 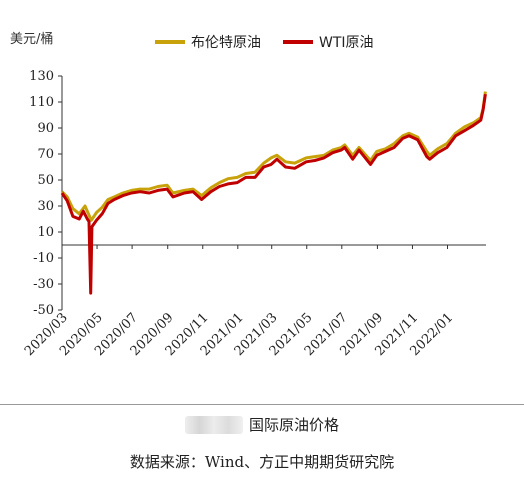 What do you see at coordinates (41, 76) in the screenshot?
I see `y-tick-label: 130` at bounding box center [41, 76].